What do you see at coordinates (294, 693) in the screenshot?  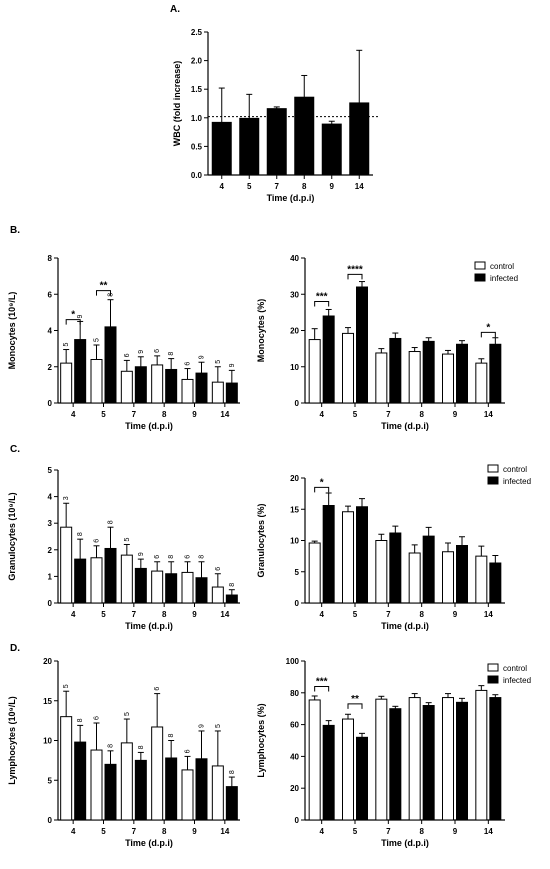 I see `y-tick-label: 80` at bounding box center [294, 693].